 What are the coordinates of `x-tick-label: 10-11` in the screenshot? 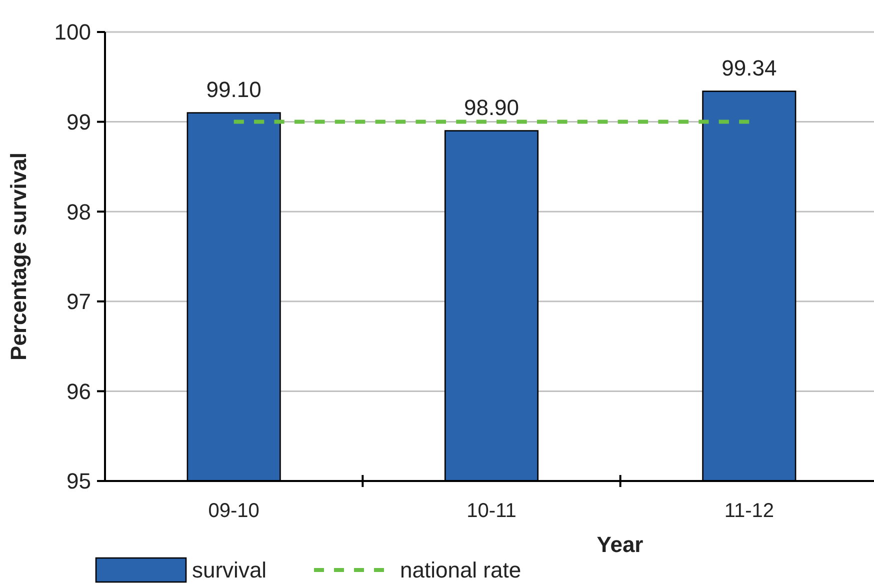 It's located at (491, 511).